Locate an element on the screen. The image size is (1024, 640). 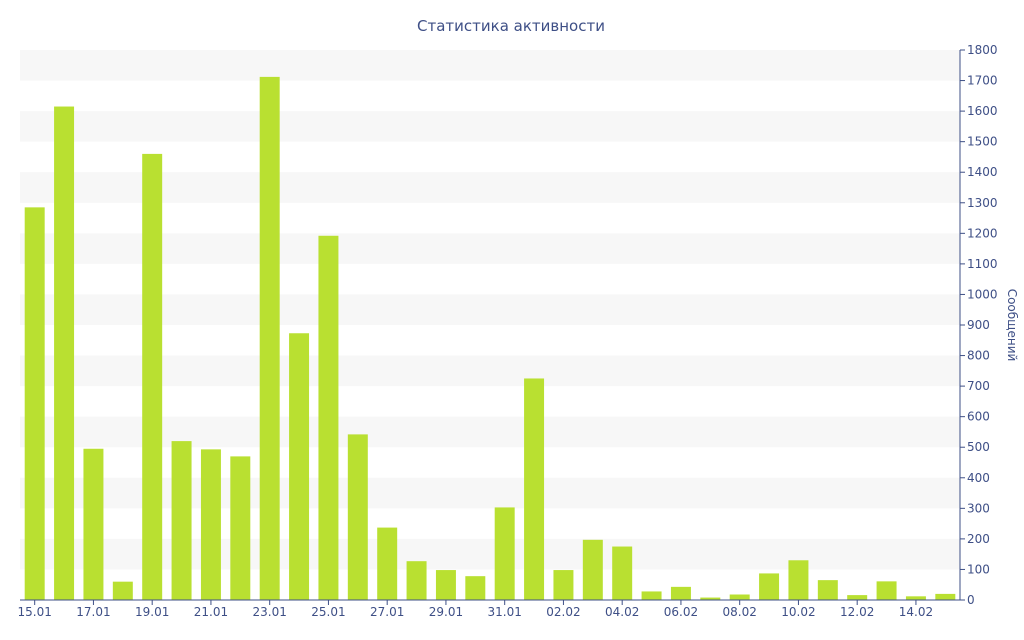
y-tick-label: 600 is located at coordinates (978, 417).